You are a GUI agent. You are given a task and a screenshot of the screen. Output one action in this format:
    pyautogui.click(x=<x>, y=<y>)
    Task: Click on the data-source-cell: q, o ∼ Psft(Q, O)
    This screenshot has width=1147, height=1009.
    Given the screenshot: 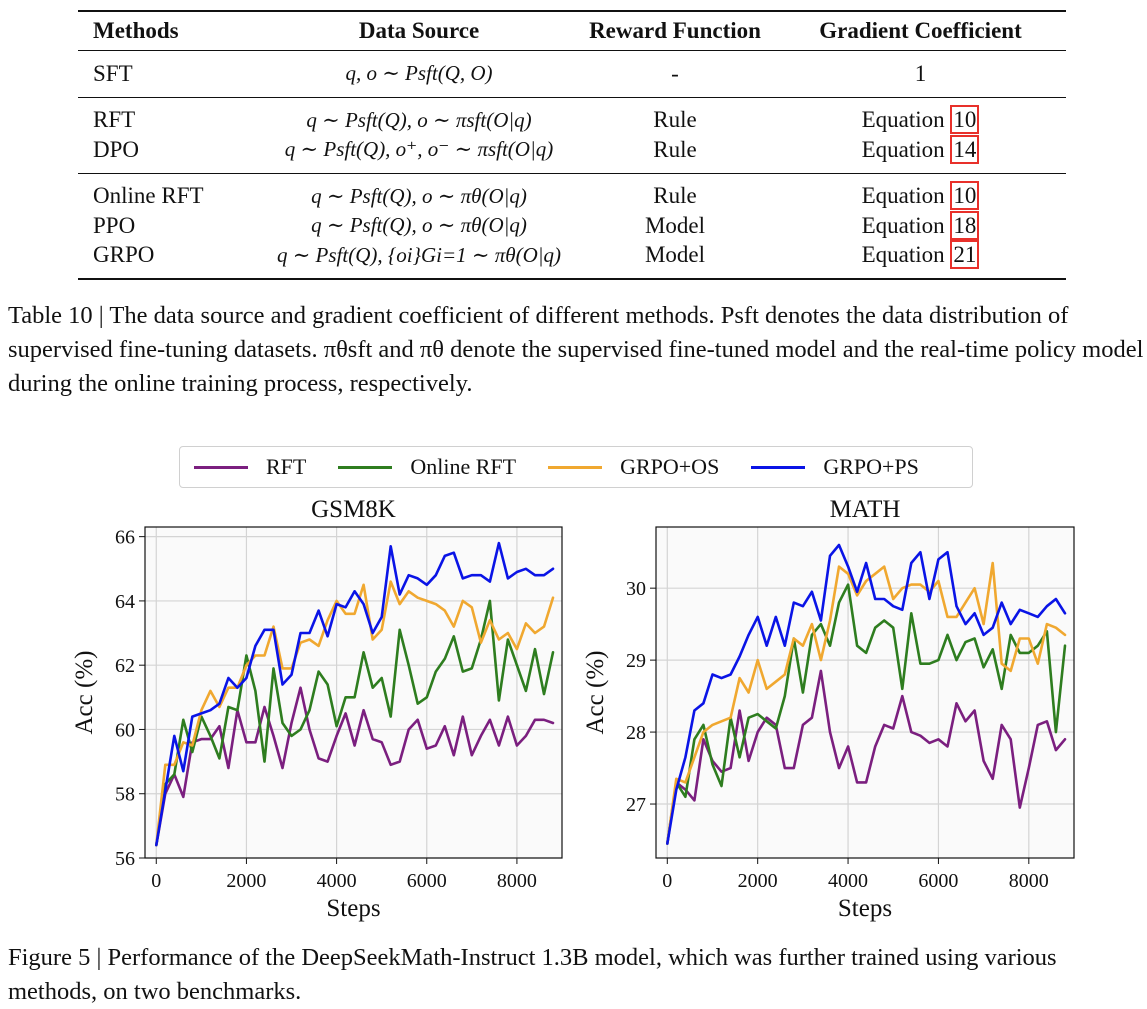 What is the action you would take?
    pyautogui.click(x=419, y=73)
    